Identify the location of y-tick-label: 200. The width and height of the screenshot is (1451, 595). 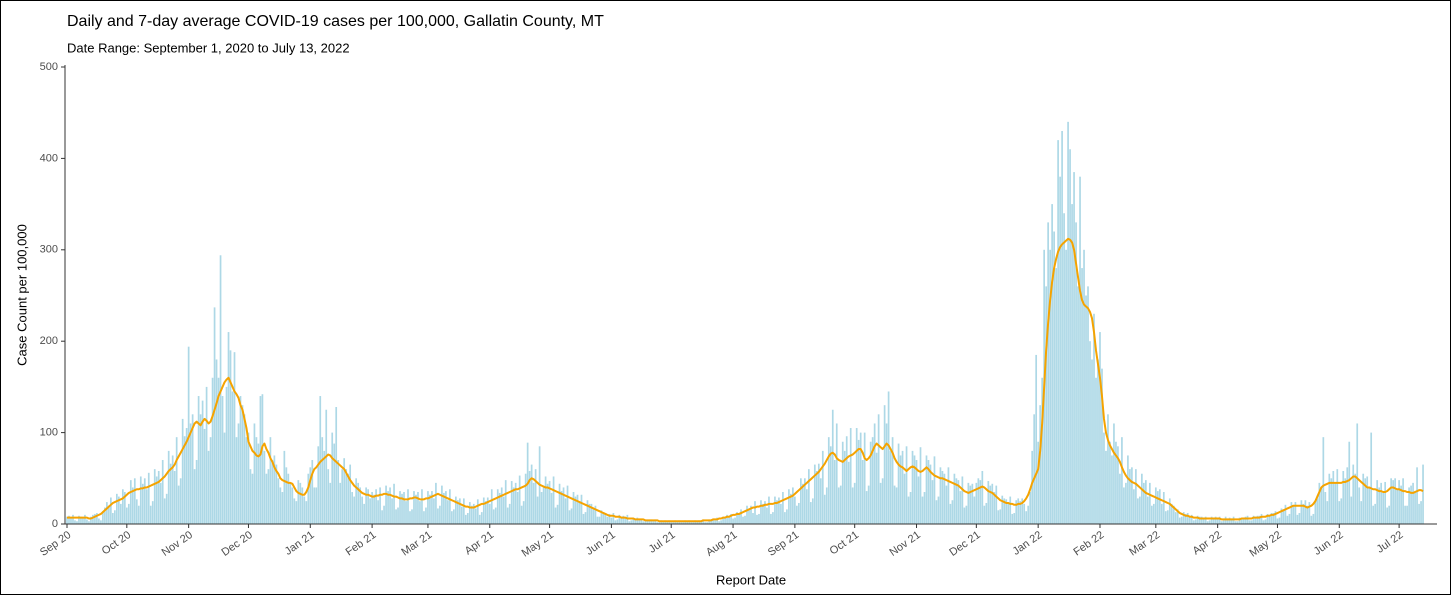
(49, 341).